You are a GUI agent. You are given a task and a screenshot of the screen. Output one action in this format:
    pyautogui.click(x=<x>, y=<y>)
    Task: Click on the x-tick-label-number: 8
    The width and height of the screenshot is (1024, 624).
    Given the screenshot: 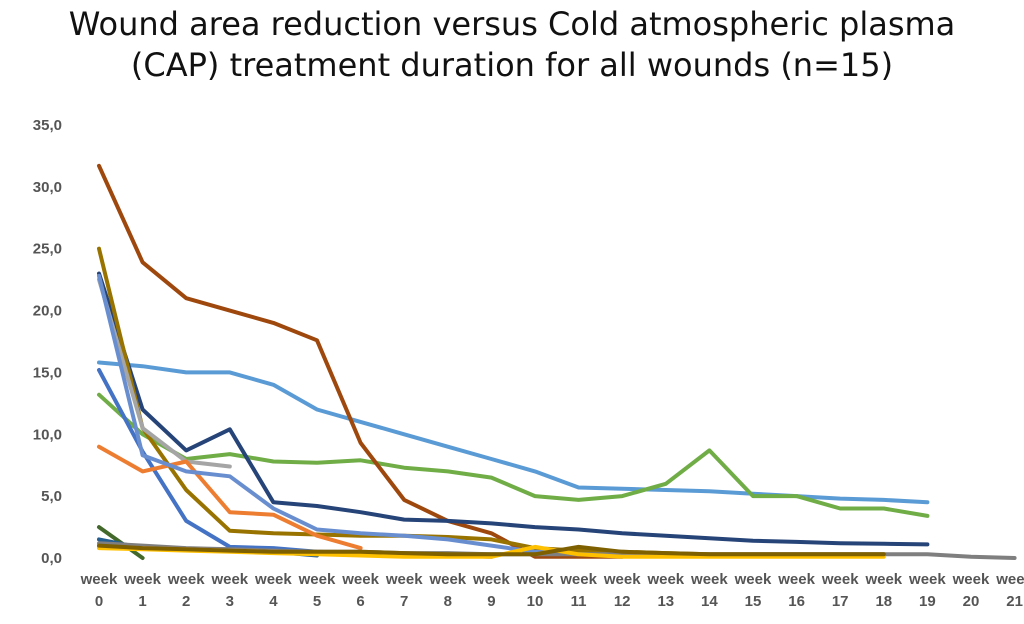 What is the action you would take?
    pyautogui.click(x=448, y=601)
    